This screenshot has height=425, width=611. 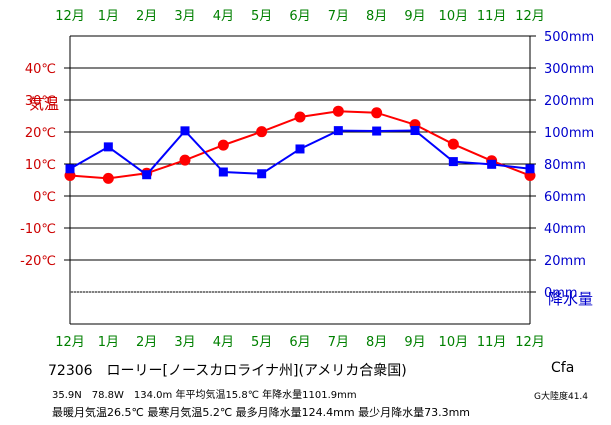 What do you see at coordinates (299, 16) in the screenshot?
I see `month-label-top: 6月` at bounding box center [299, 16].